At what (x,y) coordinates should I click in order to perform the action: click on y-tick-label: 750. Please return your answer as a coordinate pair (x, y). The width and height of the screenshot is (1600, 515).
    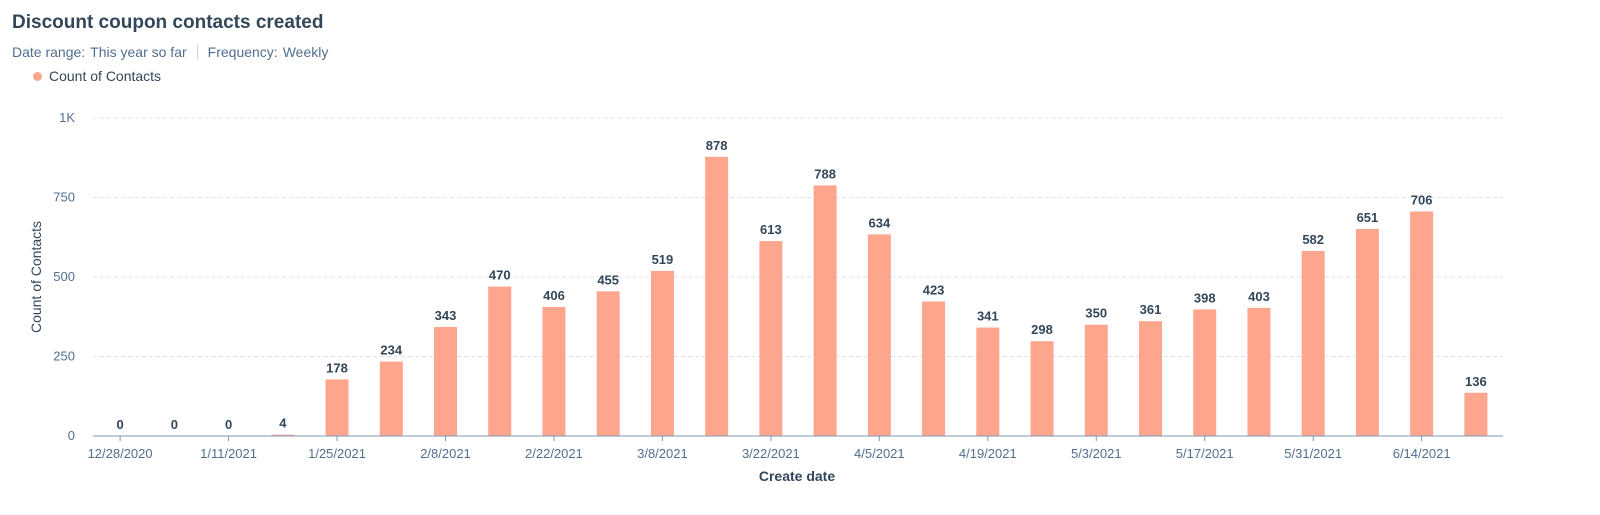
    Looking at the image, I should click on (64, 197).